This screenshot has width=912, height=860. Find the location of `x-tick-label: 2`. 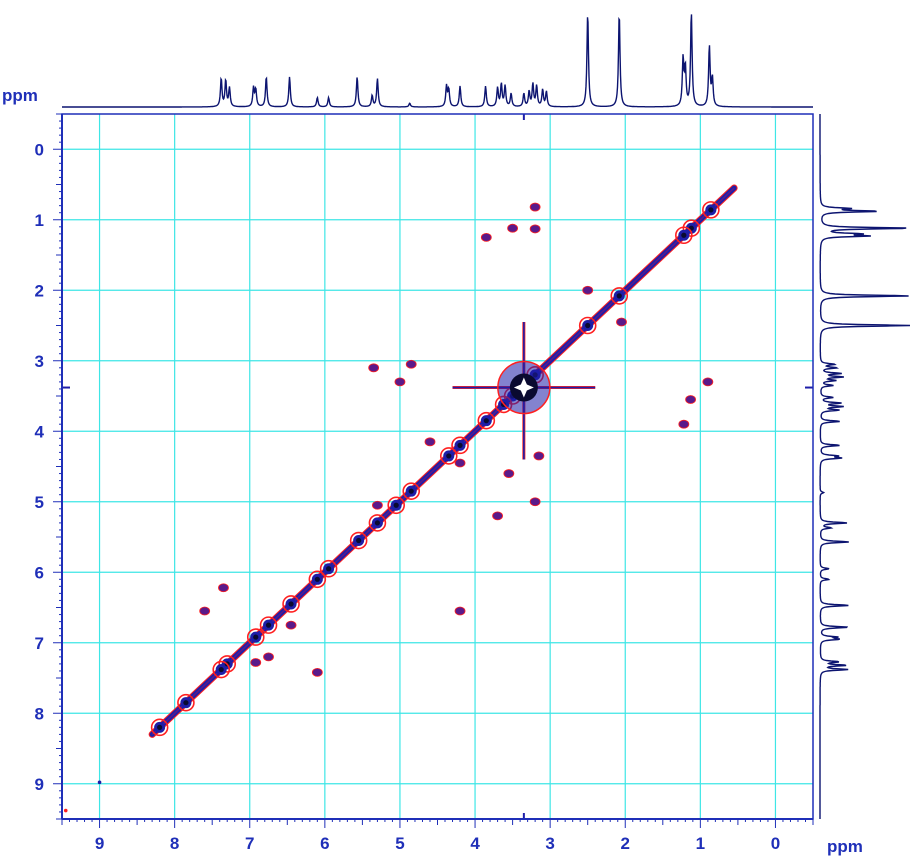

x-tick-label: 2 is located at coordinates (625, 843).